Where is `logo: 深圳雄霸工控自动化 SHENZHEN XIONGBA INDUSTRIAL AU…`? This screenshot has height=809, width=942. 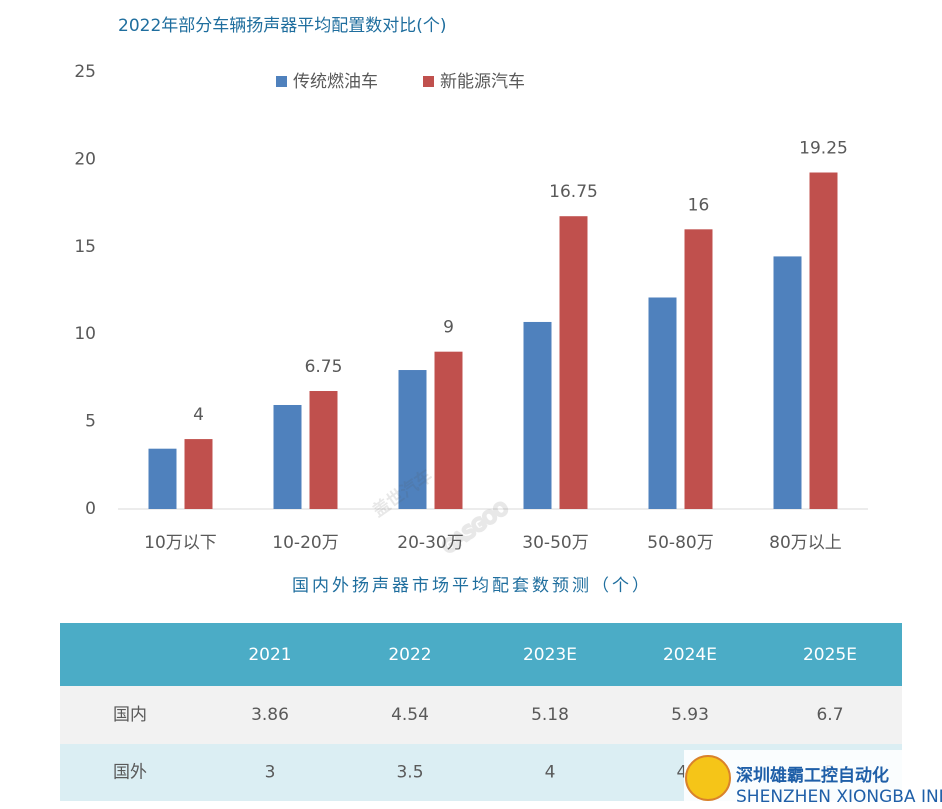 logo: 深圳雄霸工控自动化 SHENZHEN XIONGBA INDUSTRIAL AU… is located at coordinates (813, 779).